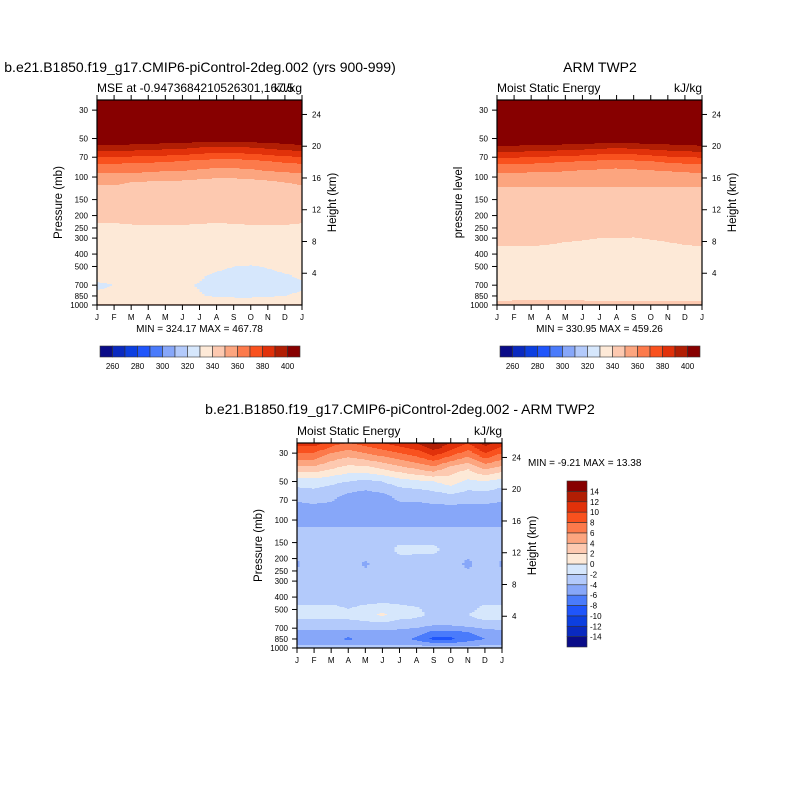  I want to click on x-tick-label: D, so click(685, 317).